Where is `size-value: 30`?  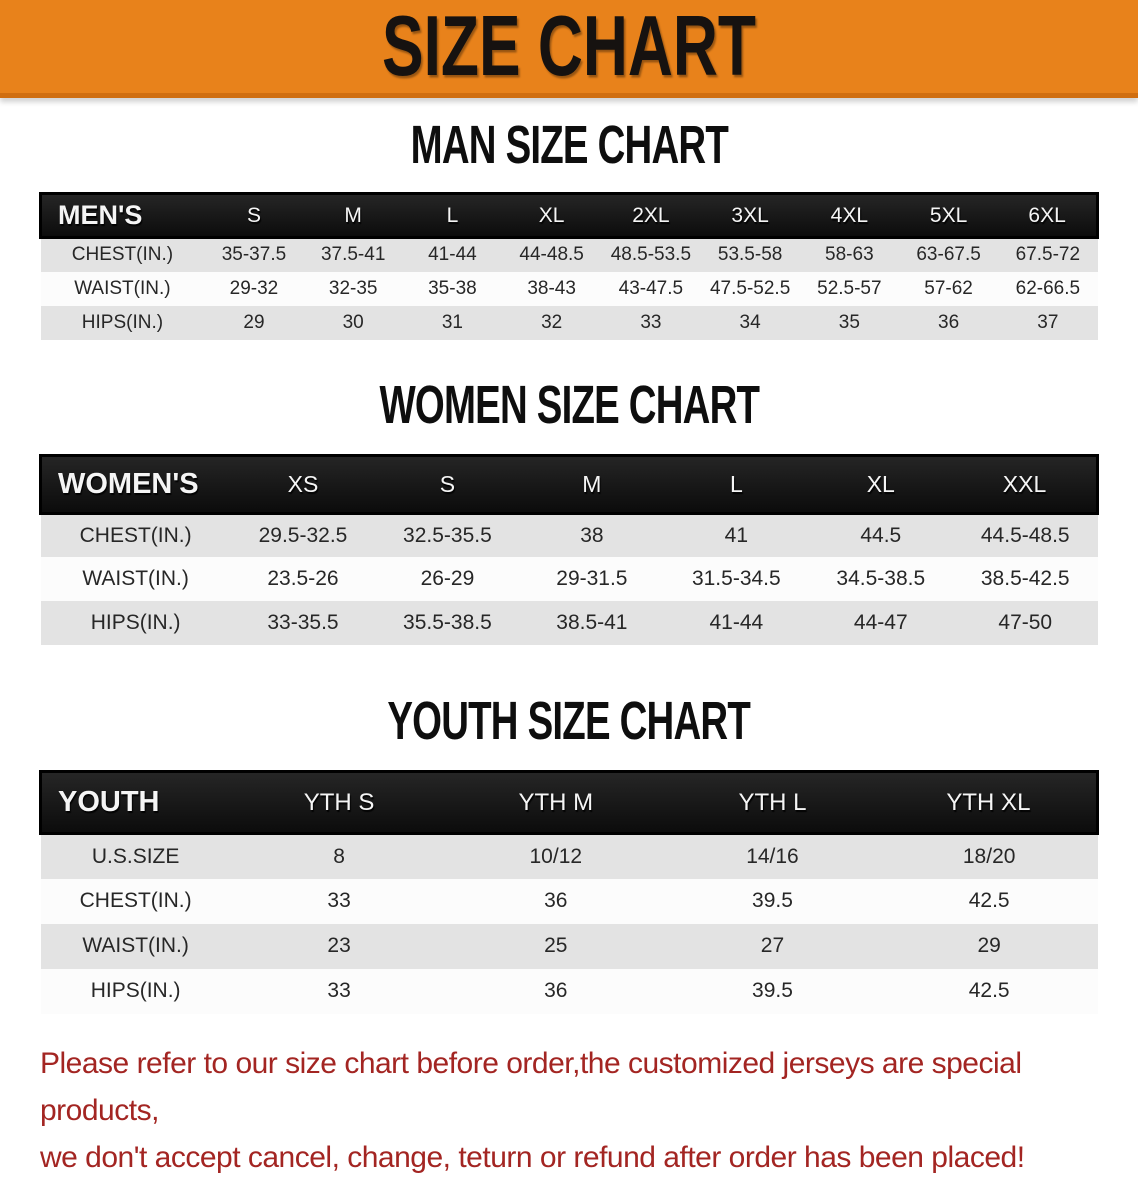 size-value: 30 is located at coordinates (353, 322).